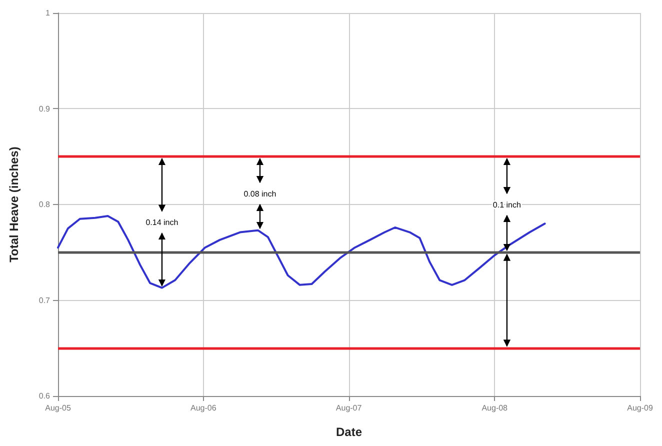  I want to click on y-tick-label: 0.9, so click(44, 109).